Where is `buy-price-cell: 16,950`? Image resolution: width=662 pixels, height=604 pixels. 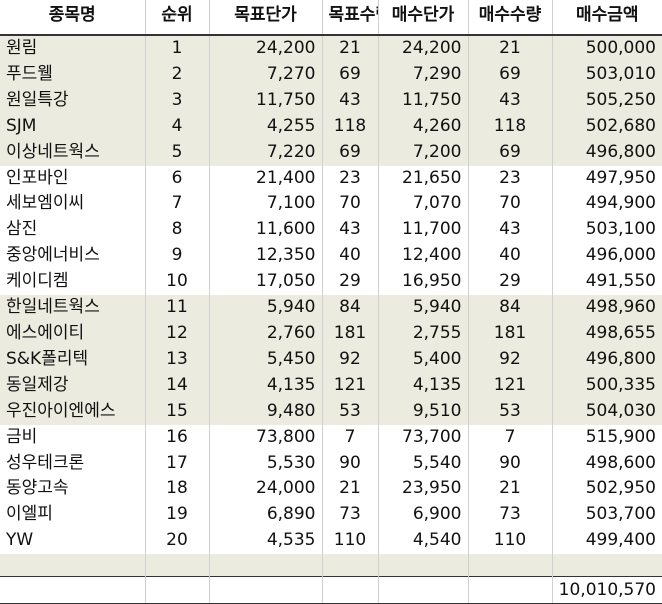 buy-price-cell: 16,950 is located at coordinates (422, 282).